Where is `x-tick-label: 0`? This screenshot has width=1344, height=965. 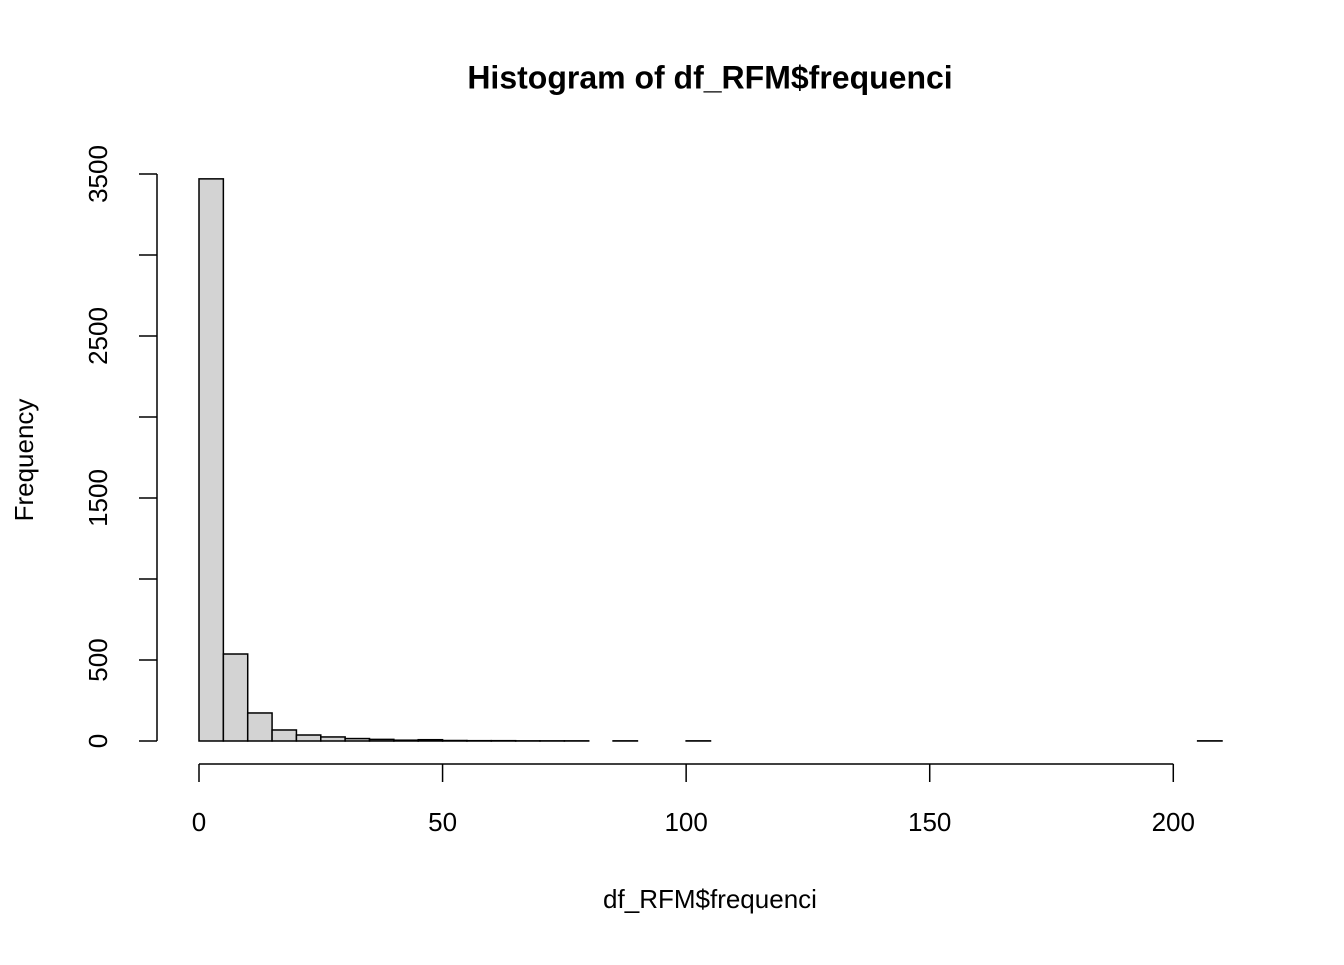 x-tick-label: 0 is located at coordinates (199, 822).